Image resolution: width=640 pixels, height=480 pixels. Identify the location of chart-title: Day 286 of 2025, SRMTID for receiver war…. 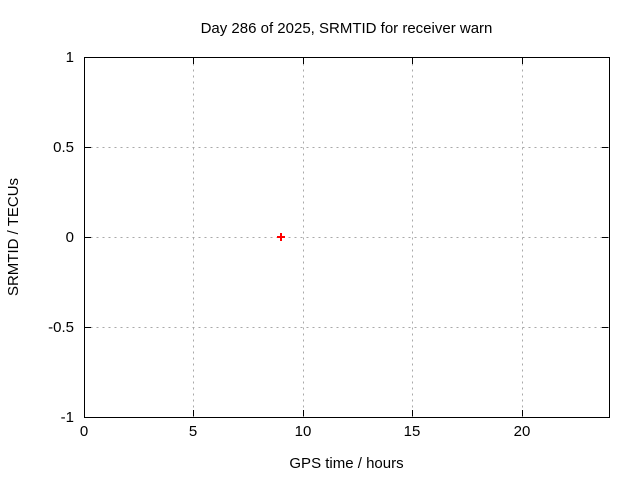
(346, 28).